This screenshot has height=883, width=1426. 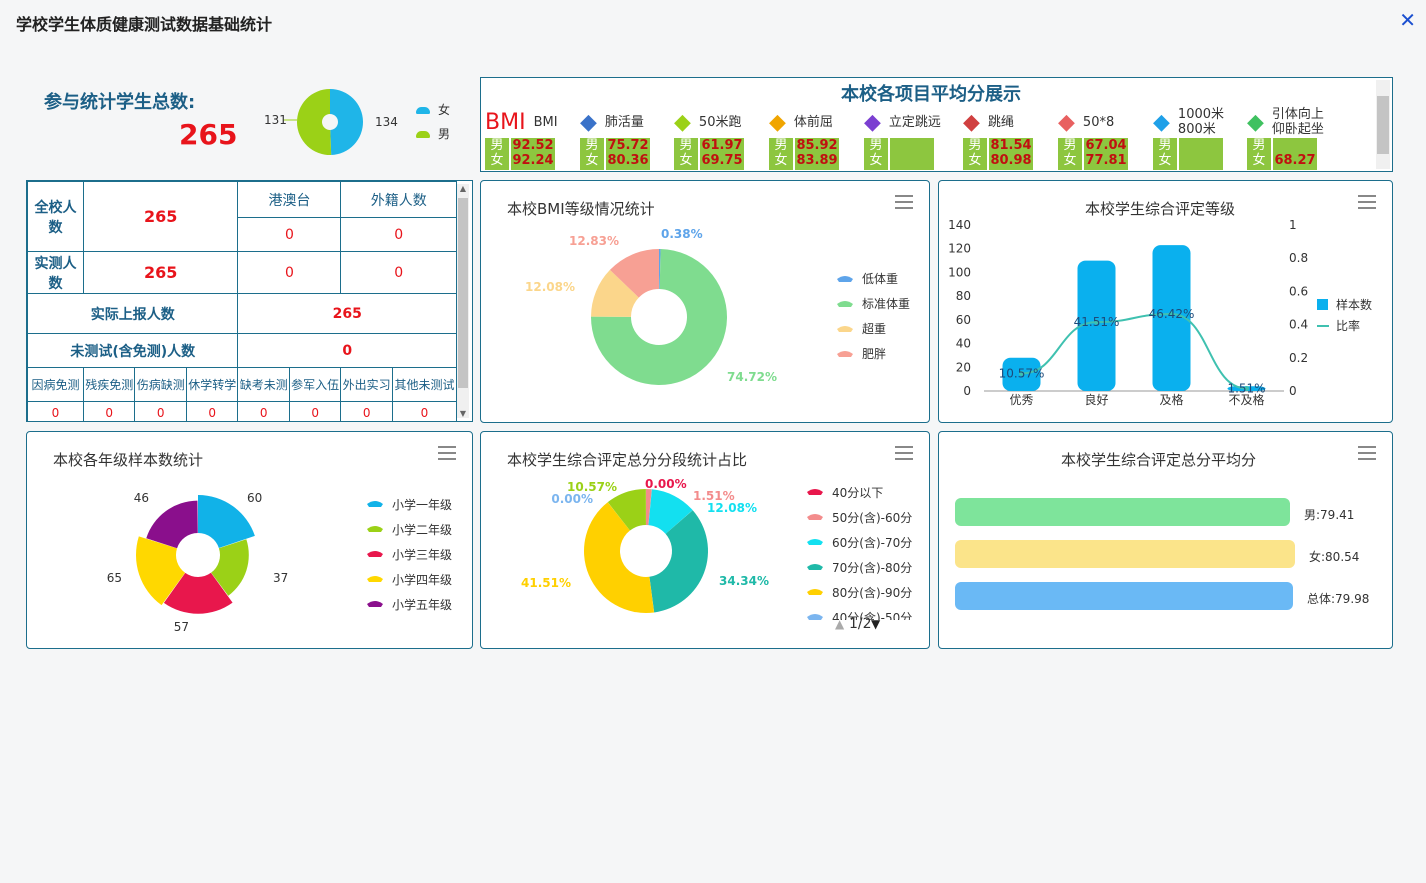 I want to click on bmi-legend-label: 标准体重, so click(x=886, y=304).